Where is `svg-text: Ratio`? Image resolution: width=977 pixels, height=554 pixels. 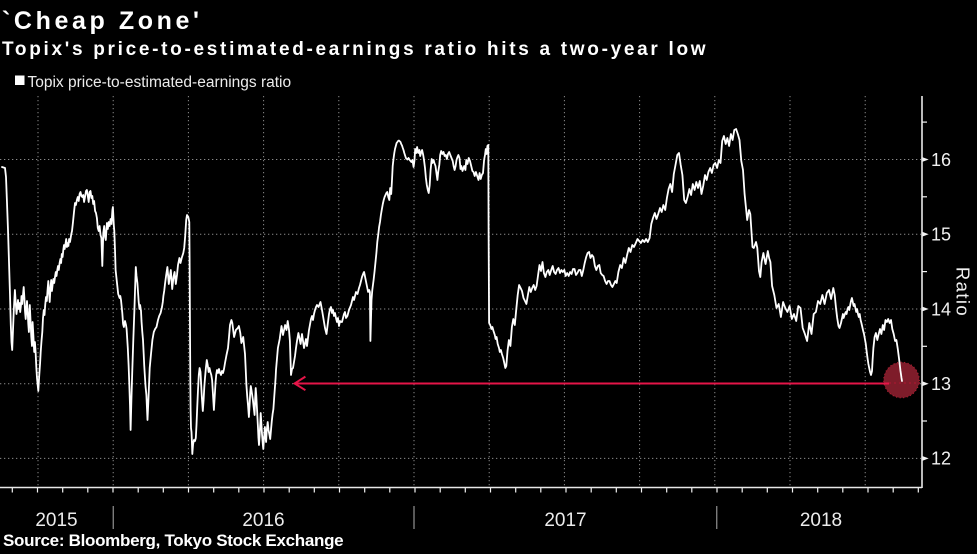
svg-text: Ratio is located at coordinates (963, 292).